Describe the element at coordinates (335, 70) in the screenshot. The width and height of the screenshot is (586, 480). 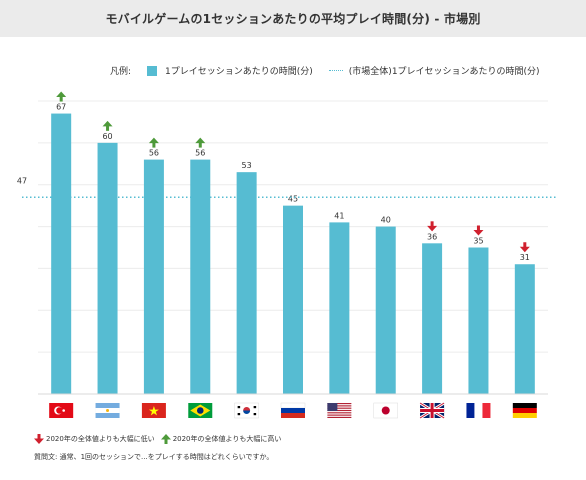
I see `legend-line-swatch` at that location.